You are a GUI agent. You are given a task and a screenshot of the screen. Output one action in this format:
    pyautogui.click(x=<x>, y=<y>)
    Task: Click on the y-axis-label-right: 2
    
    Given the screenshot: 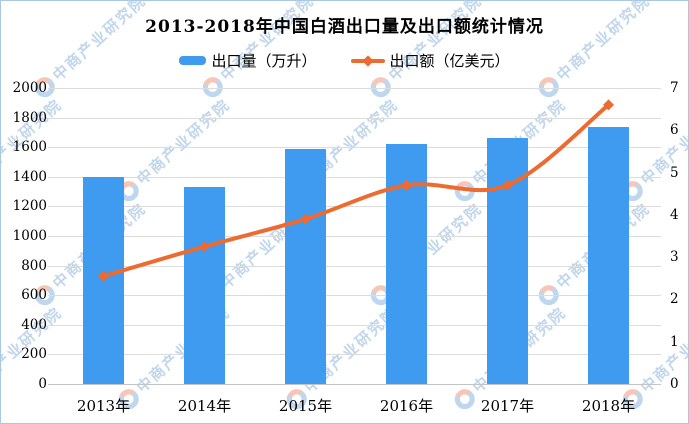 What is the action you would take?
    pyautogui.click(x=674, y=299)
    